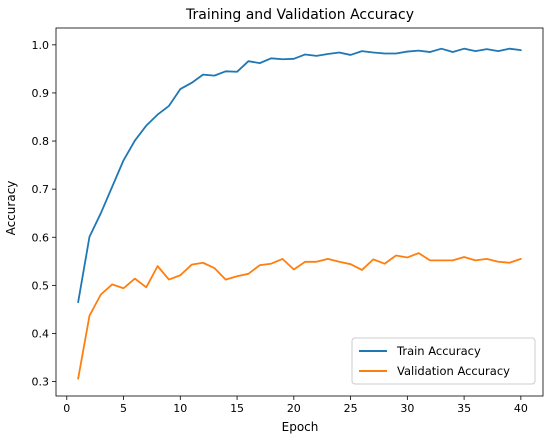  I want to click on x-tick-label: 10, so click(180, 408).